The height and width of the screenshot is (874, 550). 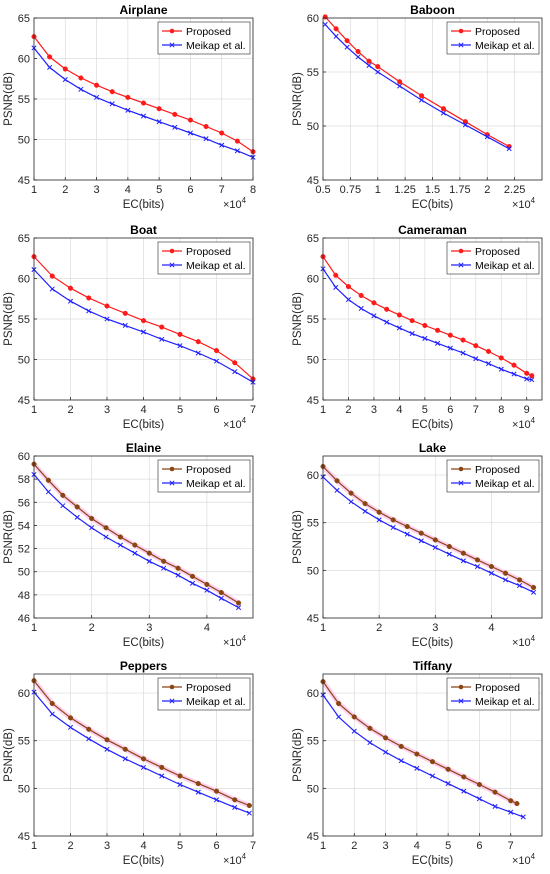 I want to click on x-axis-exponent: ×10⁴, so click(x=524, y=423).